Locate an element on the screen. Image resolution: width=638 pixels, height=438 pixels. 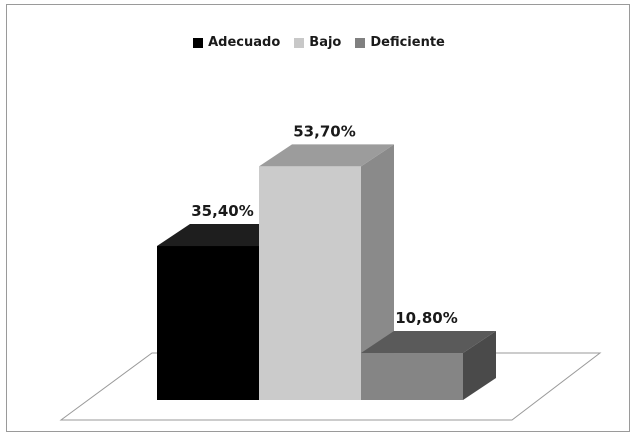
bar-deficiente is located at coordinates (412, 376).